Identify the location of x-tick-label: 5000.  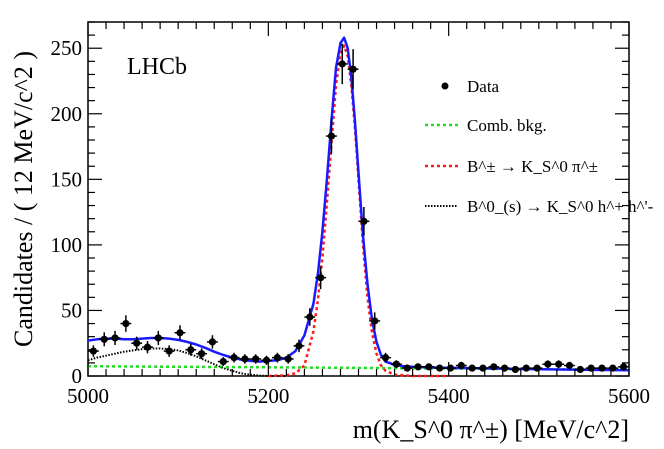
(88, 396).